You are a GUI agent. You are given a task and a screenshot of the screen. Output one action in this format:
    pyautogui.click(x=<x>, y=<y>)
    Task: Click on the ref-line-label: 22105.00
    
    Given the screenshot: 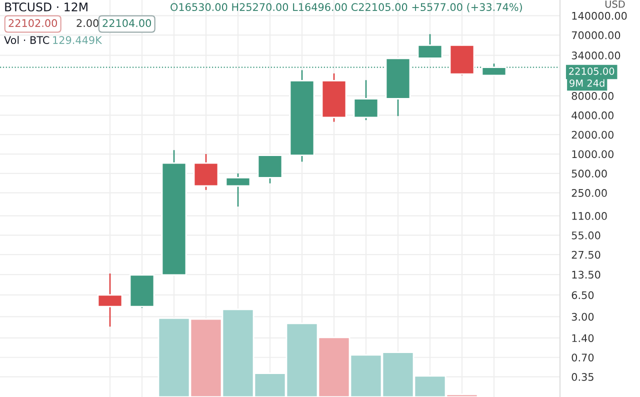 What is the action you would take?
    pyautogui.click(x=591, y=71)
    